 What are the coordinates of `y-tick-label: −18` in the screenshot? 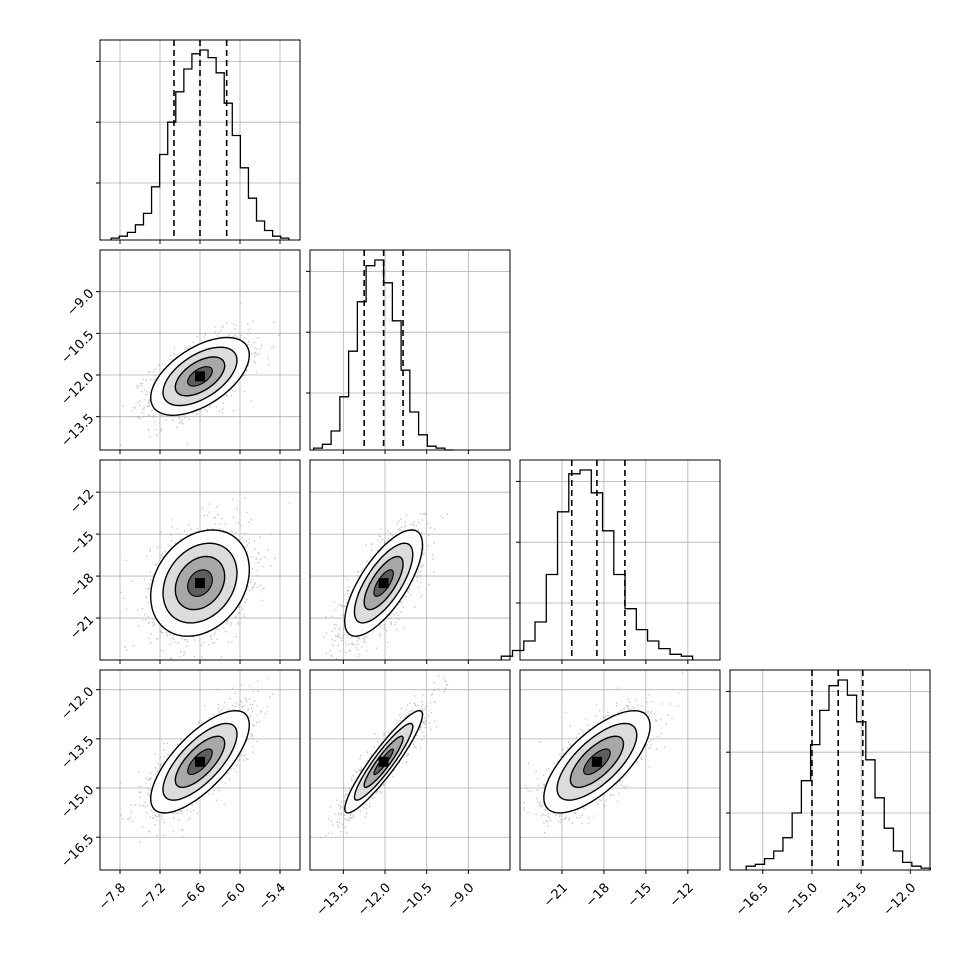 It's located at (82, 586).